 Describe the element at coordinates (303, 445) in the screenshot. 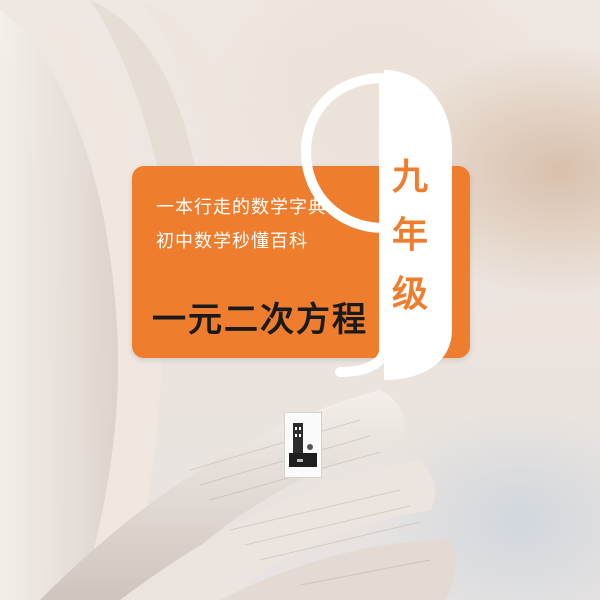

I see `logo-icon` at that location.